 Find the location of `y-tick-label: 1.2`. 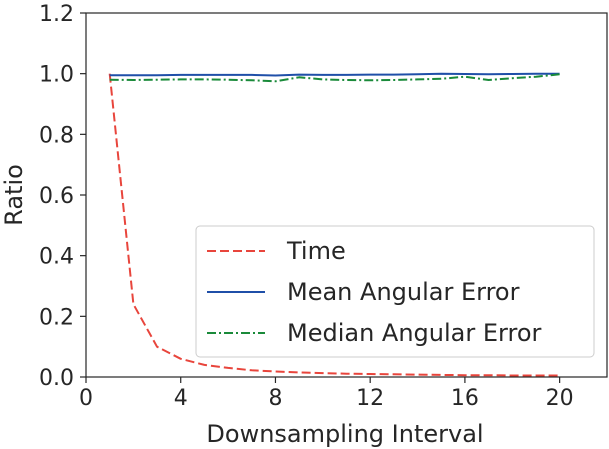

y-tick-label: 1.2 is located at coordinates (56, 14).